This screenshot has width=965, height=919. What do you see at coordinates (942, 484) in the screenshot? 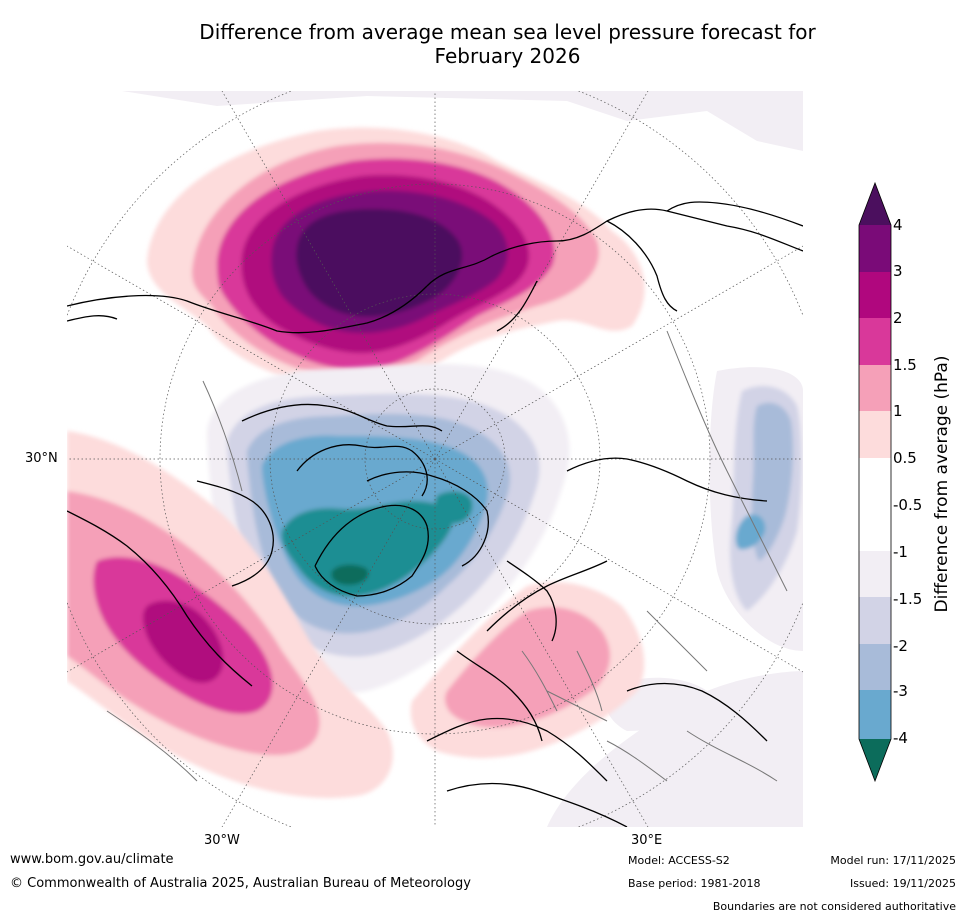
I see `colorbar-title: Difference from average (hPa)` at bounding box center [942, 484].